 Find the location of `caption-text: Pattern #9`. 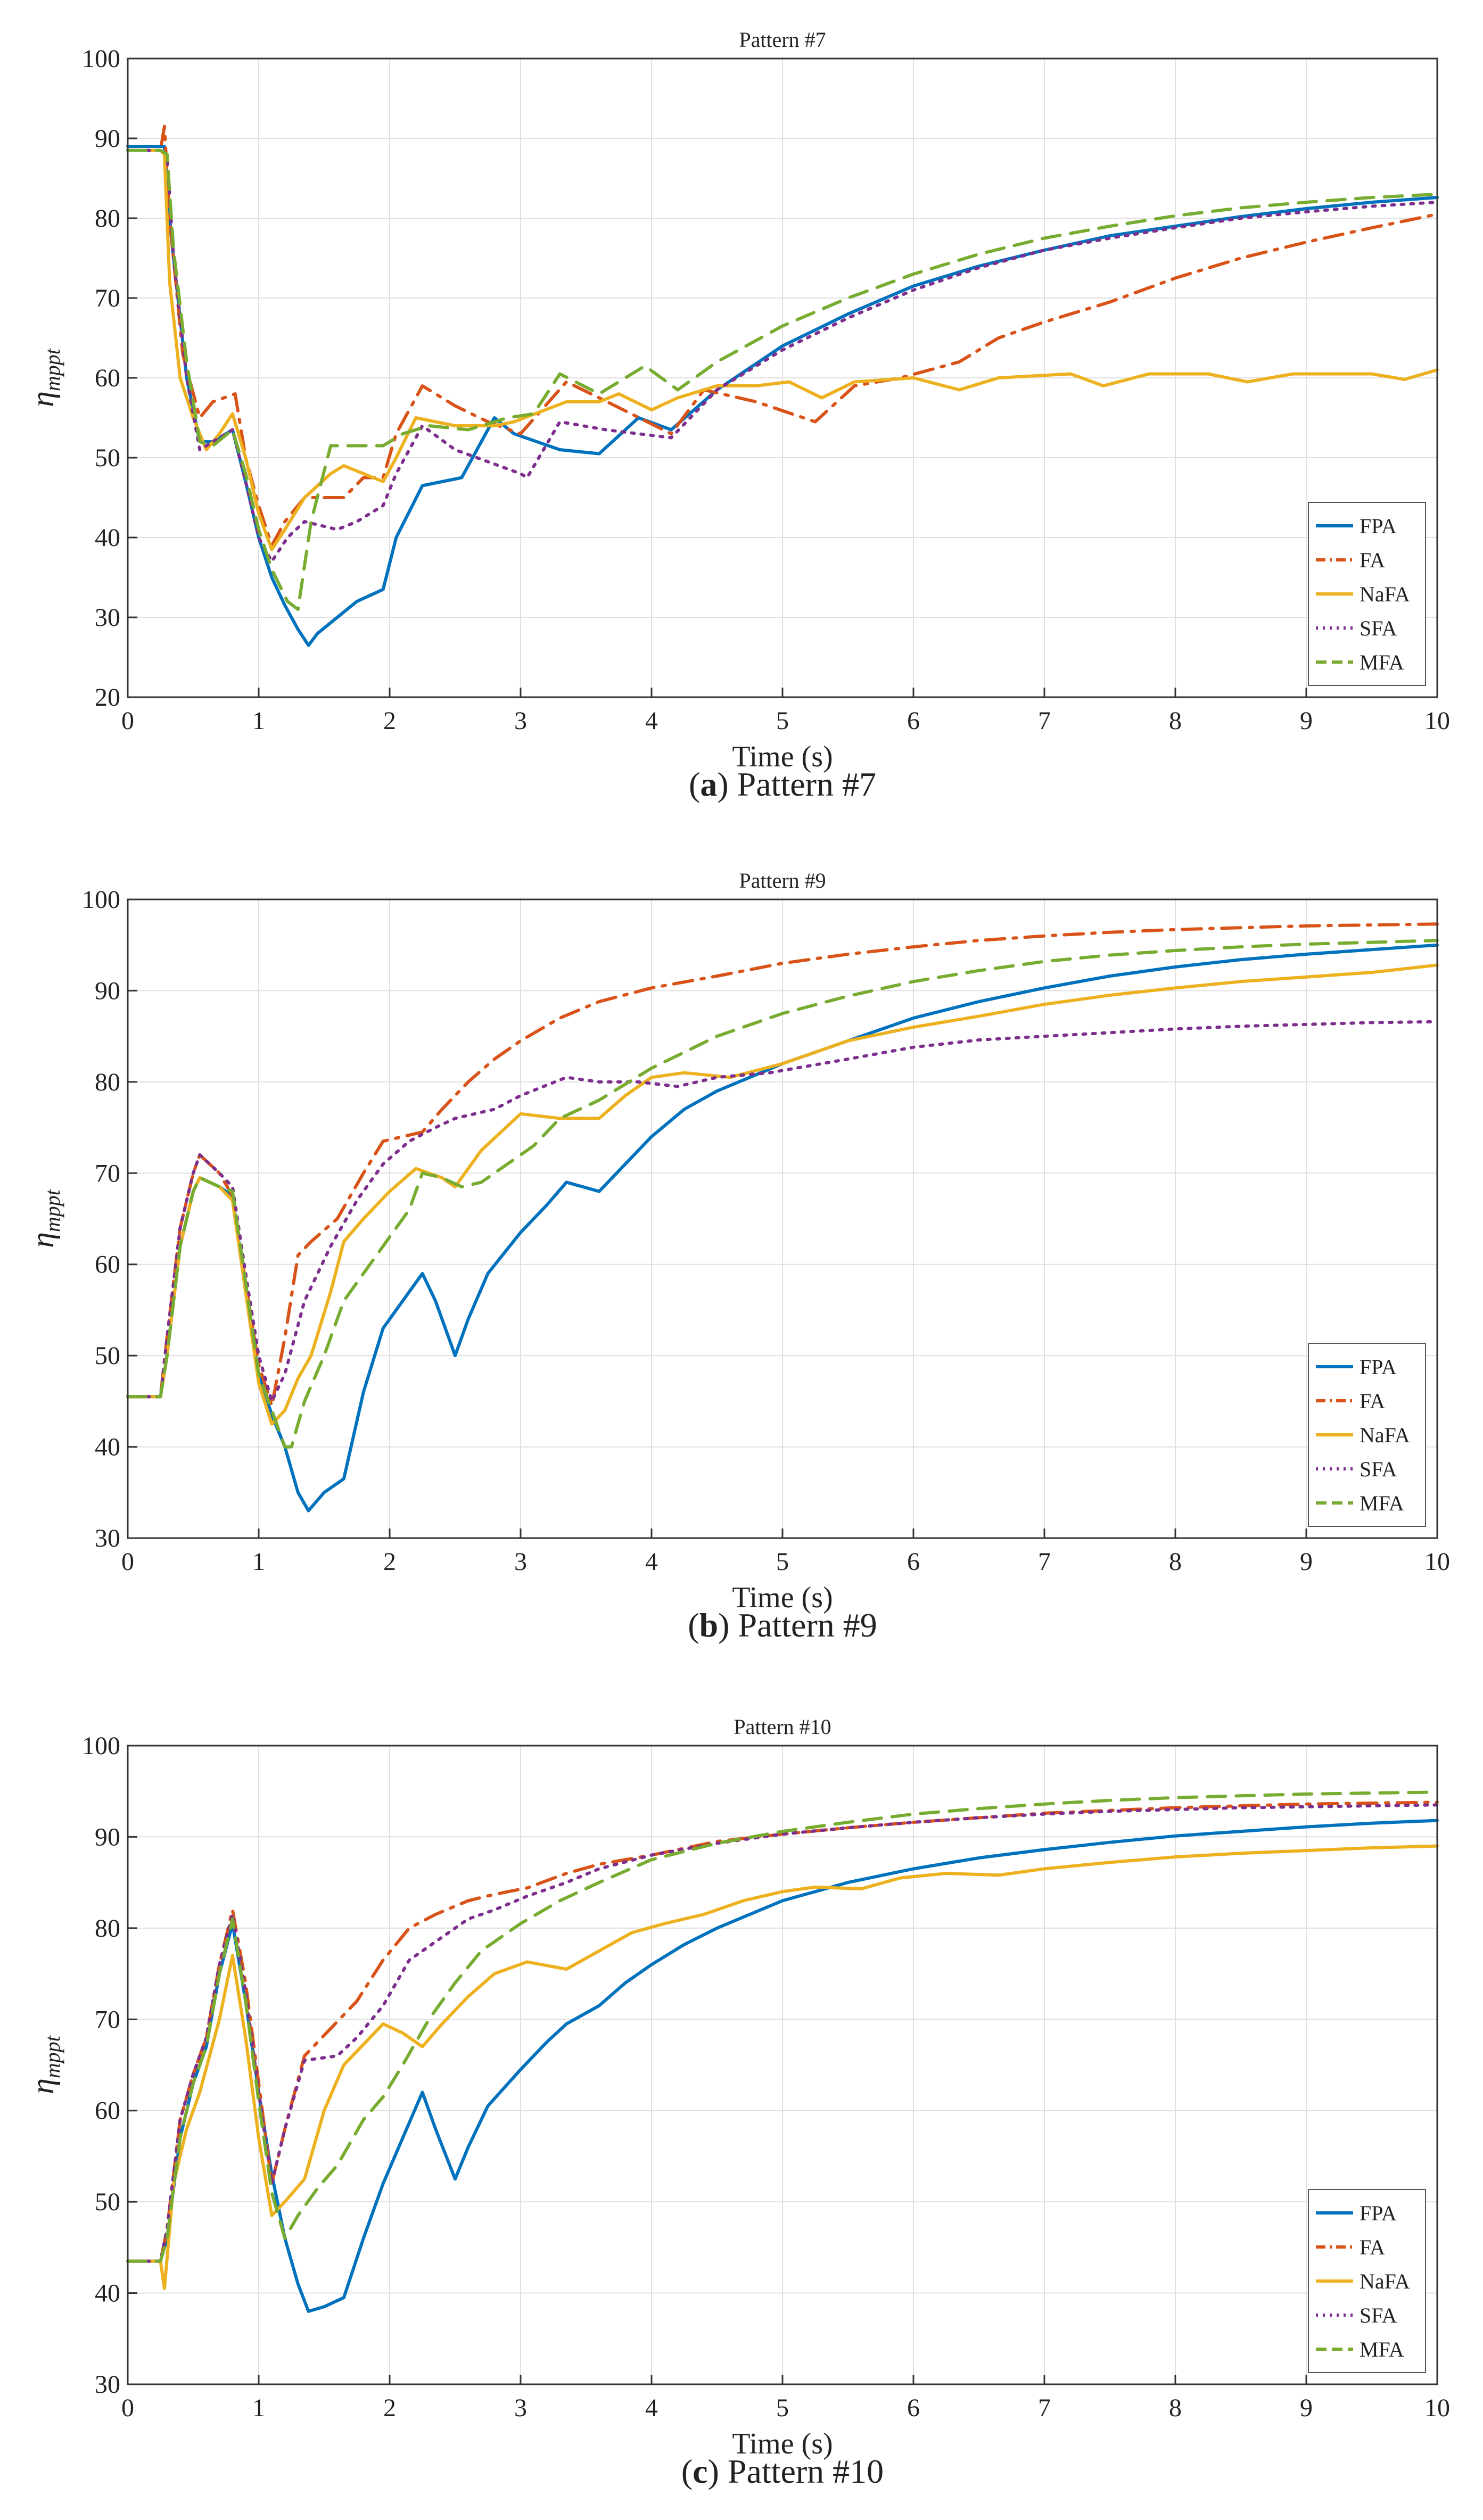

caption-text: Pattern #9 is located at coordinates (807, 1625).